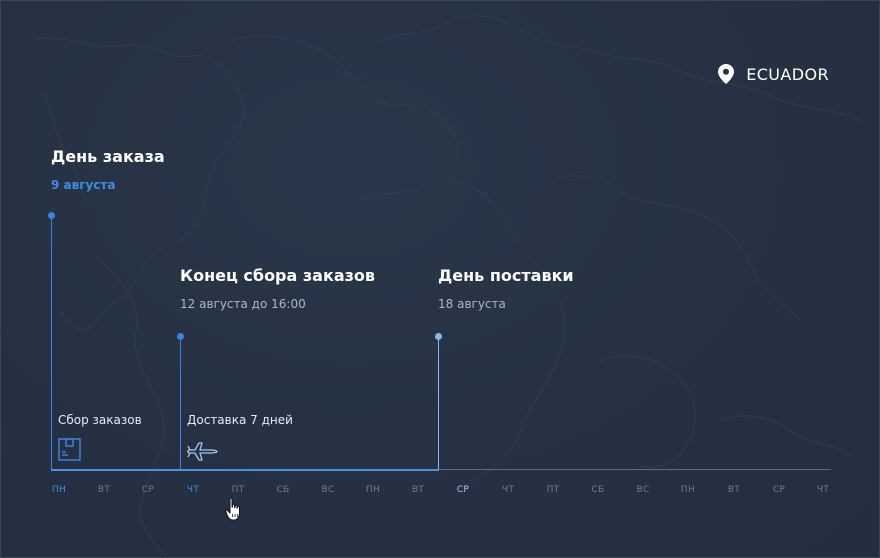 This screenshot has height=558, width=880. Describe the element at coordinates (438, 402) in the screenshot. I see `delivery-day-marker-line` at that location.